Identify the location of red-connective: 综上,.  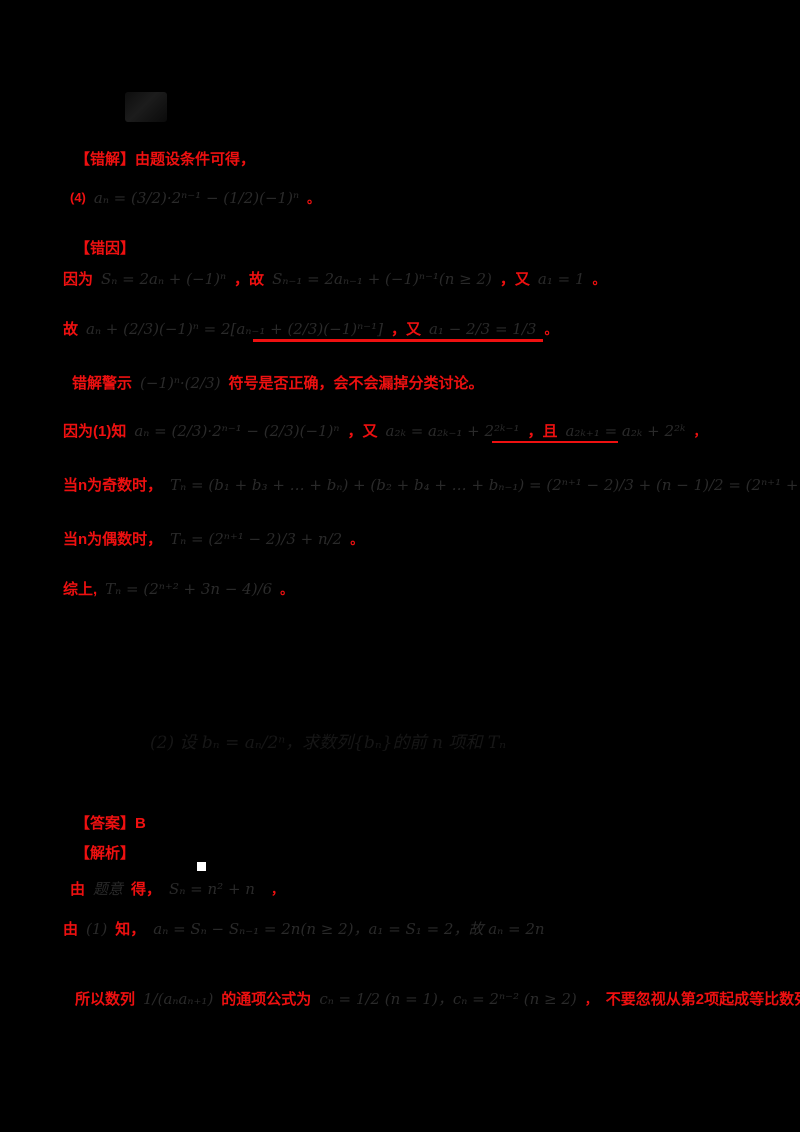
(80, 589).